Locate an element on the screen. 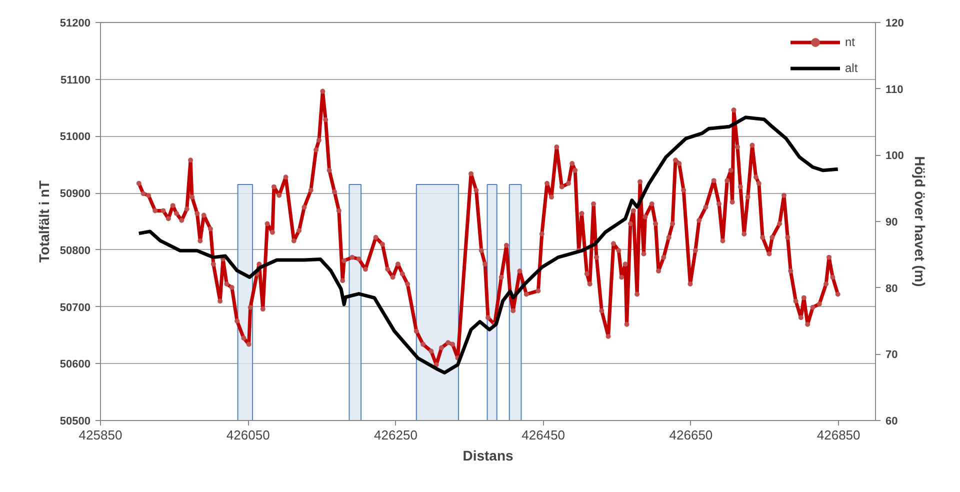  y2-tick-label: 90 is located at coordinates (892, 222).